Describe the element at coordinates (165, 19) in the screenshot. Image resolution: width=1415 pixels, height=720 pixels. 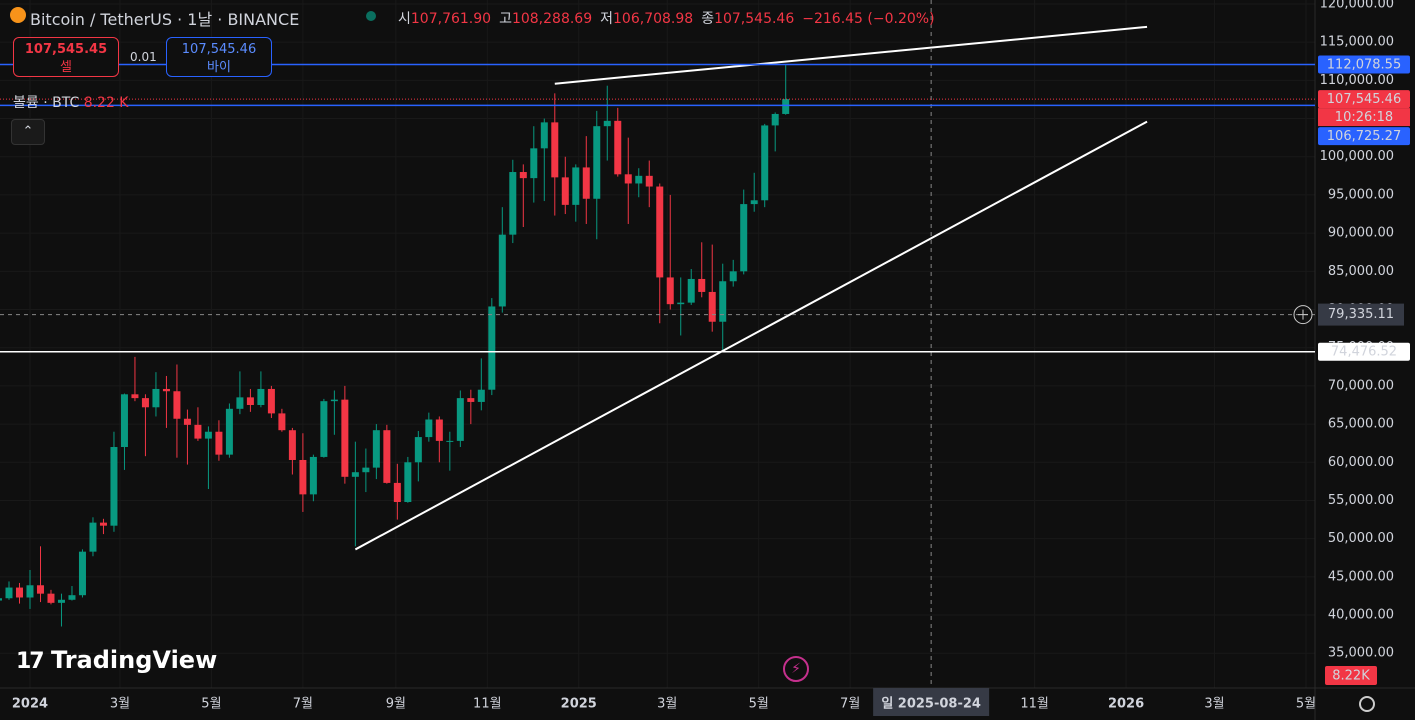
I see `symbol: Bitcoin / TetherUS · 1날 · BINANCE` at that location.